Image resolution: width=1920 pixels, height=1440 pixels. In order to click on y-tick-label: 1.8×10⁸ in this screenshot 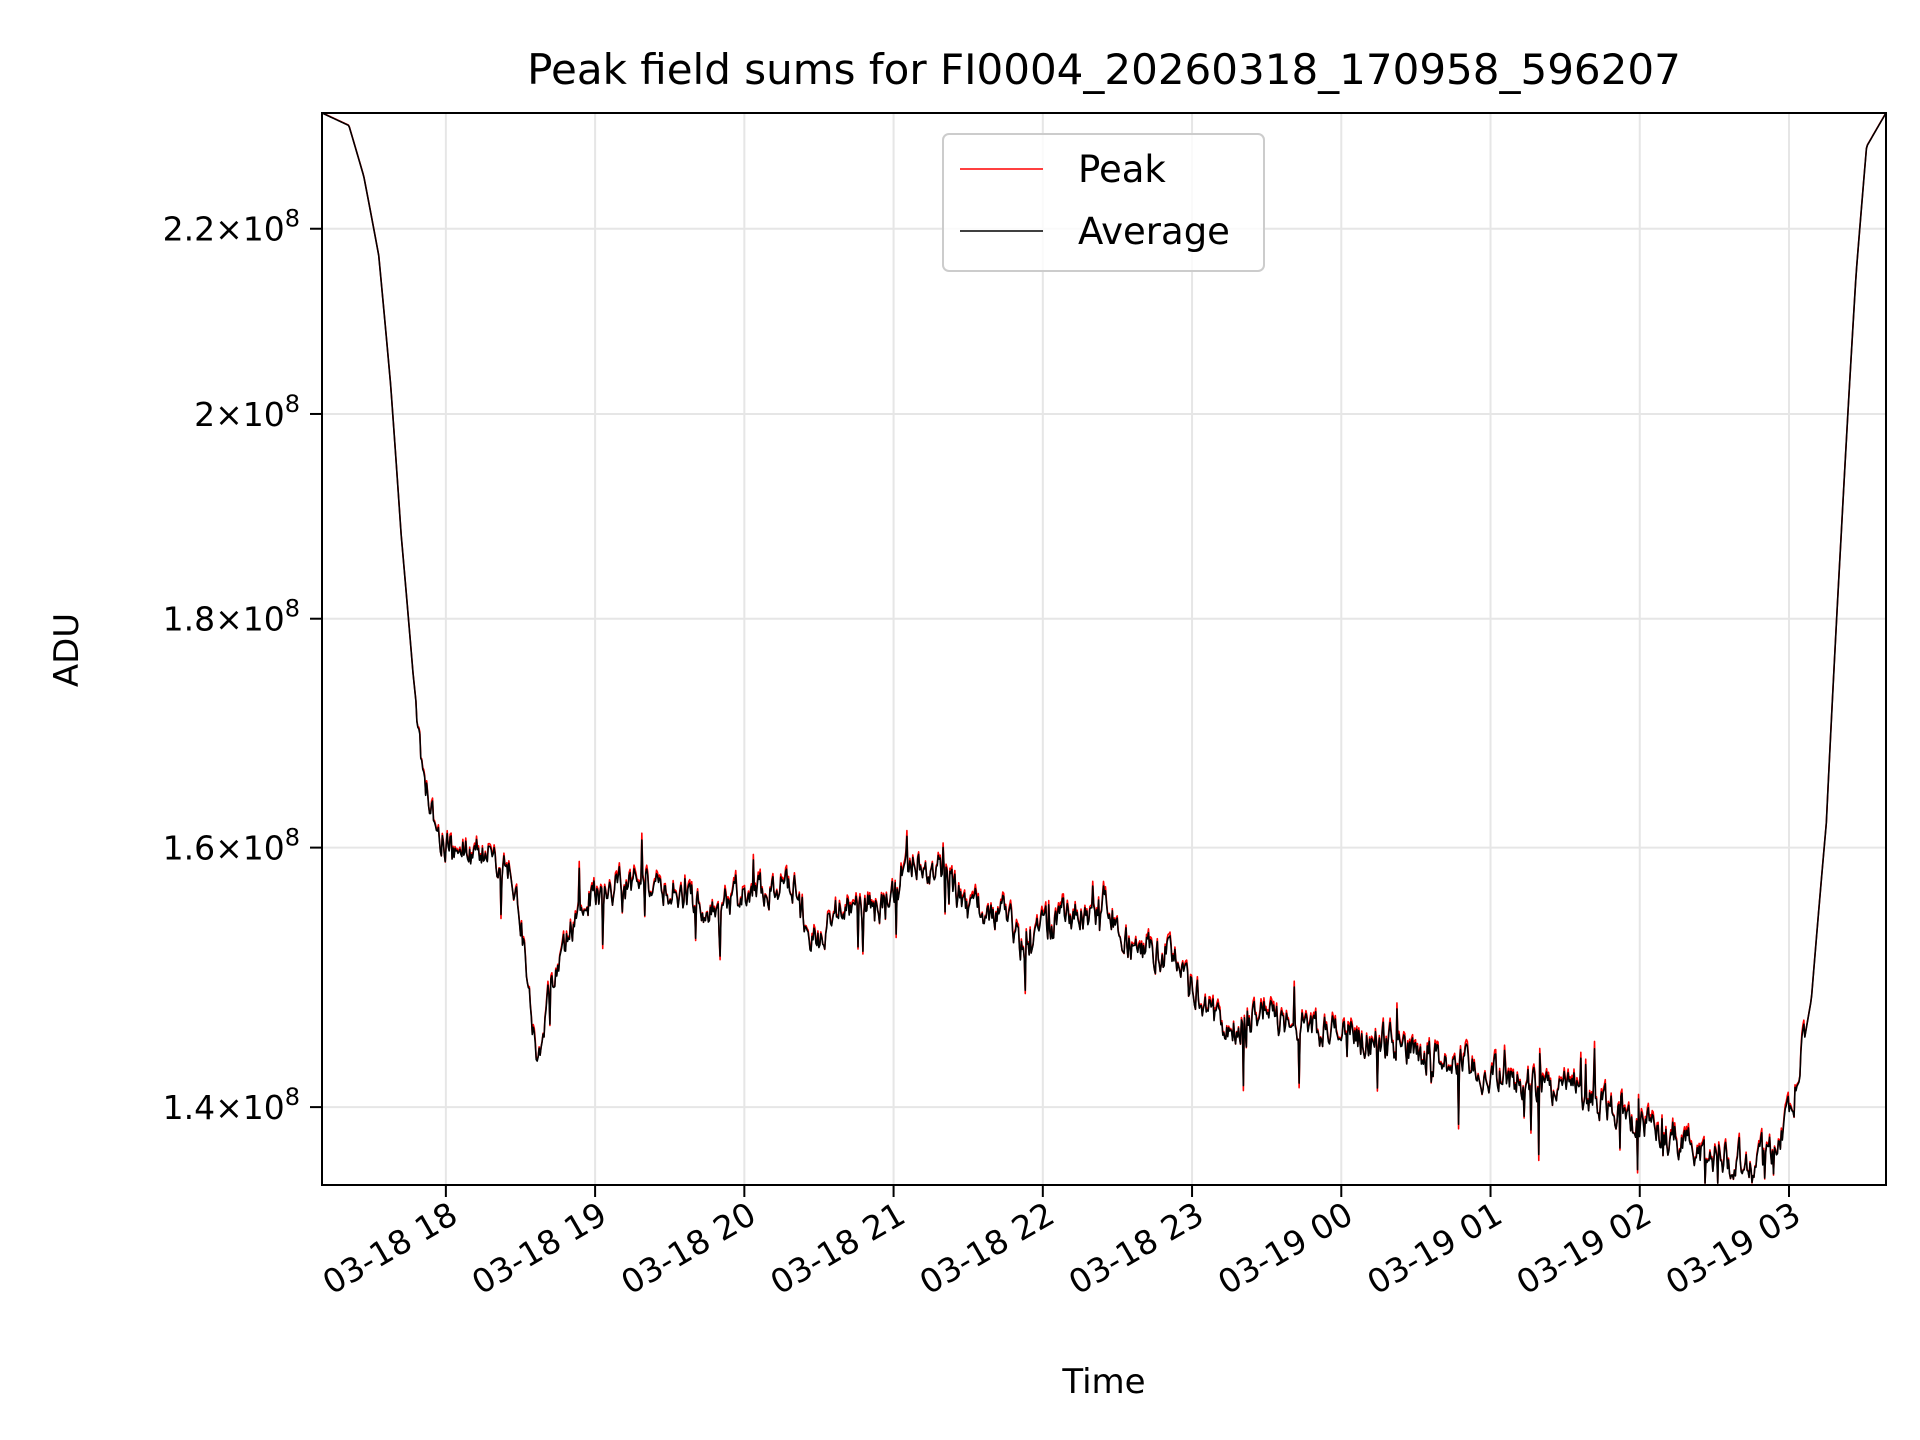, I will do `click(231, 617)`.